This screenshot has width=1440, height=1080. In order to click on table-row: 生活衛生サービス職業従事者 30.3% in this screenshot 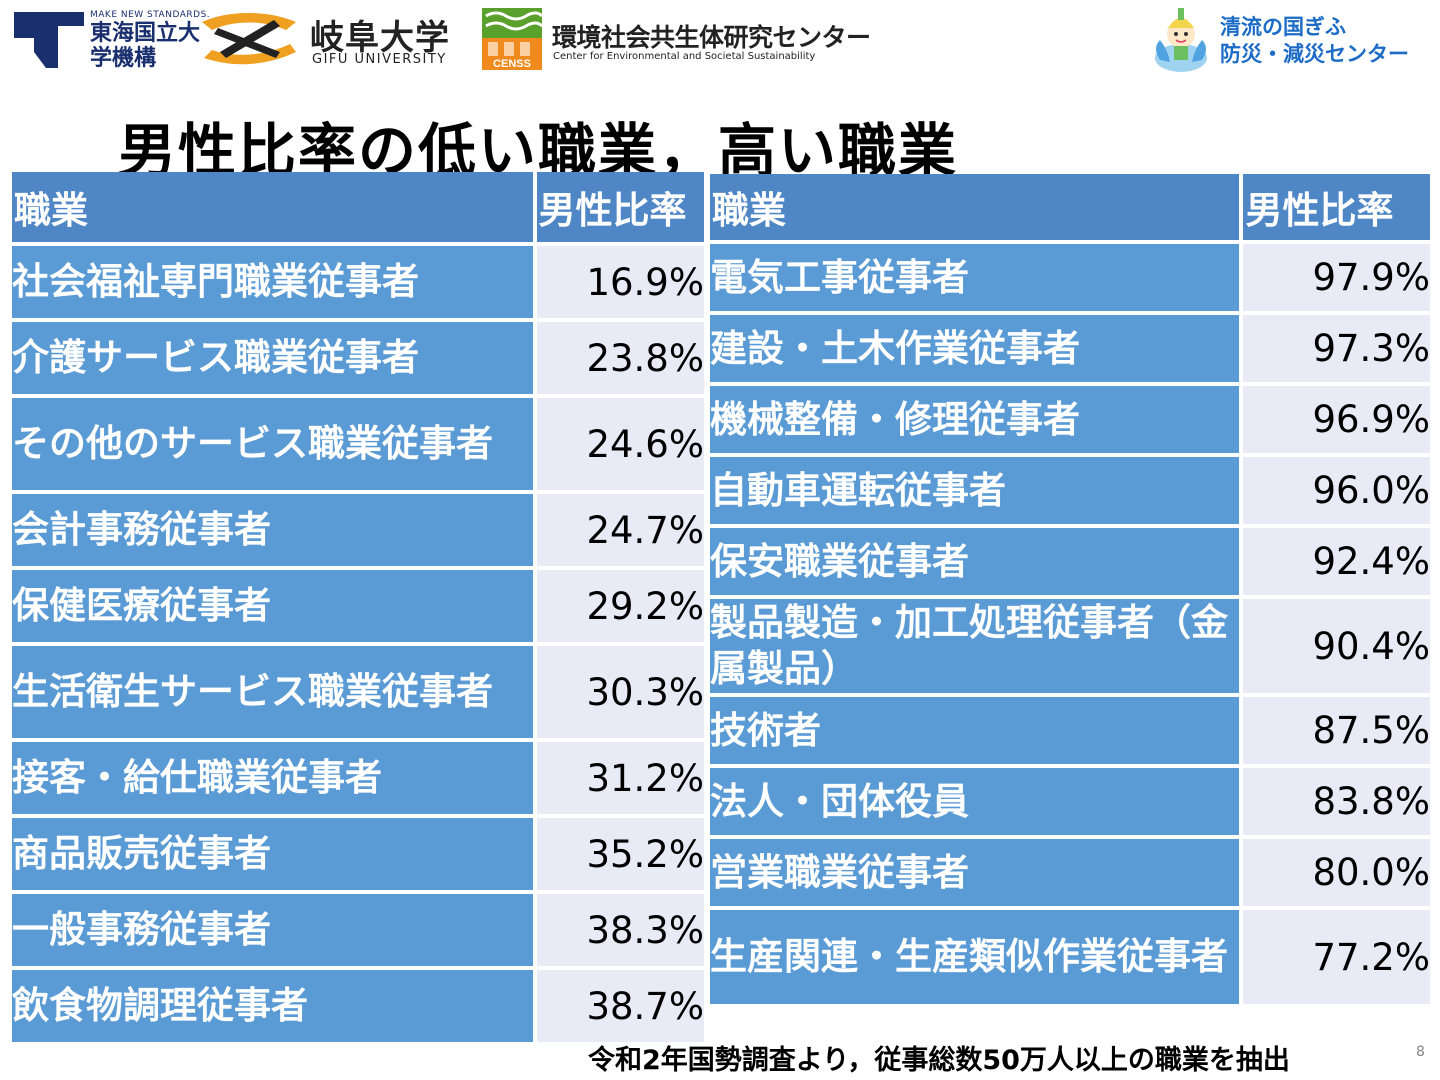, I will do `click(358, 692)`.